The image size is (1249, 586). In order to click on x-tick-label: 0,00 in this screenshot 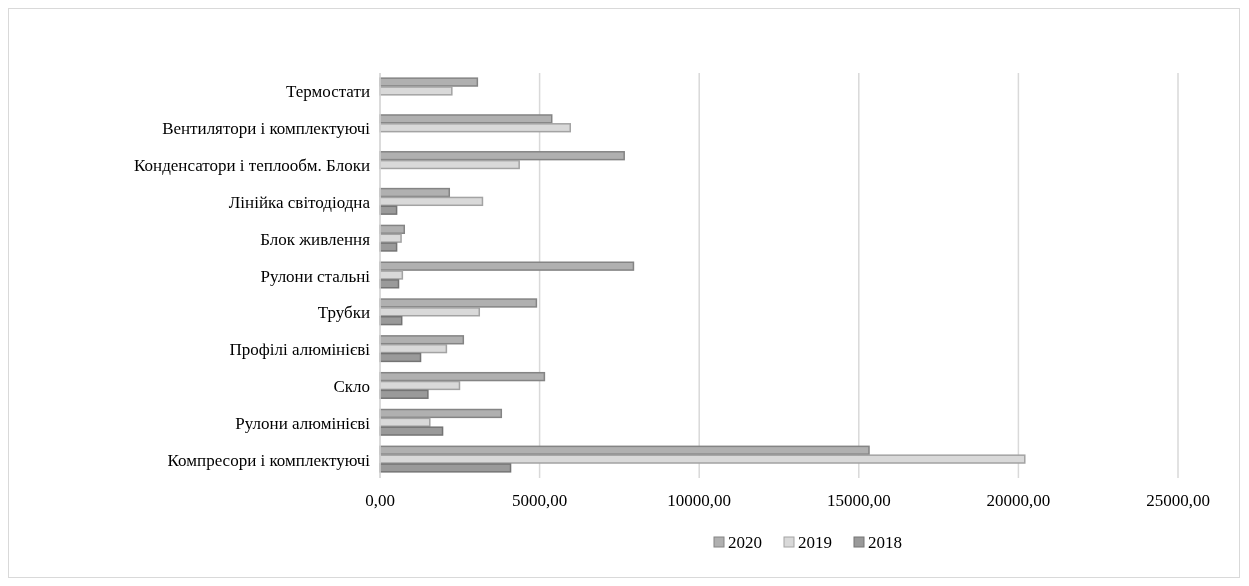, I will do `click(380, 500)`.